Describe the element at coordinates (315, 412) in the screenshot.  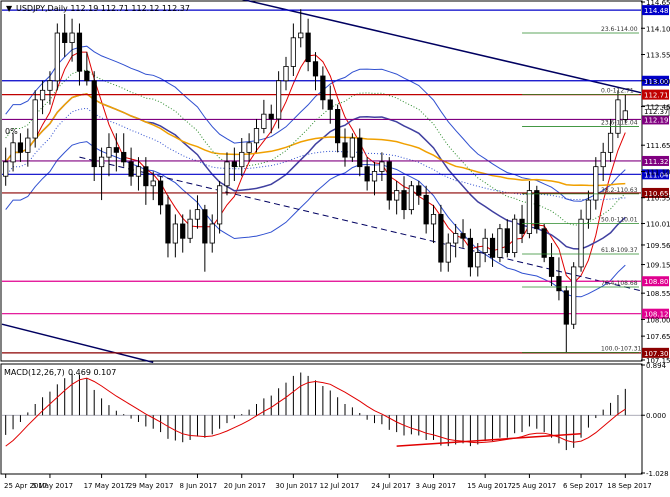
I see `macd-signal-line` at that location.